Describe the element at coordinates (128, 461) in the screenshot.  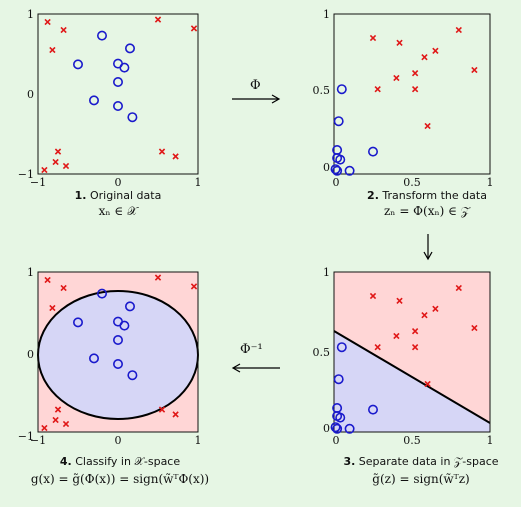
I see `caption-text: Classify in 𝒳-space` at that location.